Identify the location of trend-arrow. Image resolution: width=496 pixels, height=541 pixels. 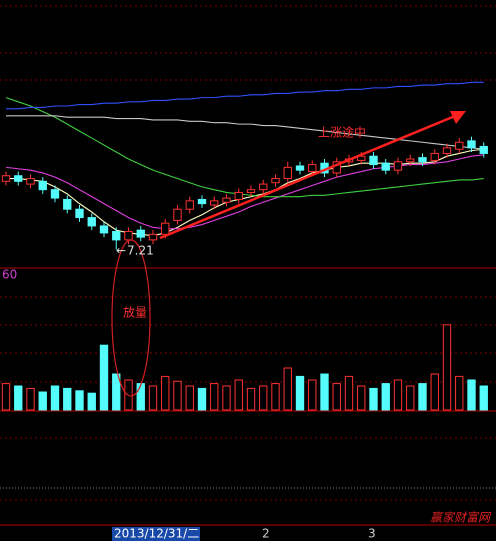
(307, 177).